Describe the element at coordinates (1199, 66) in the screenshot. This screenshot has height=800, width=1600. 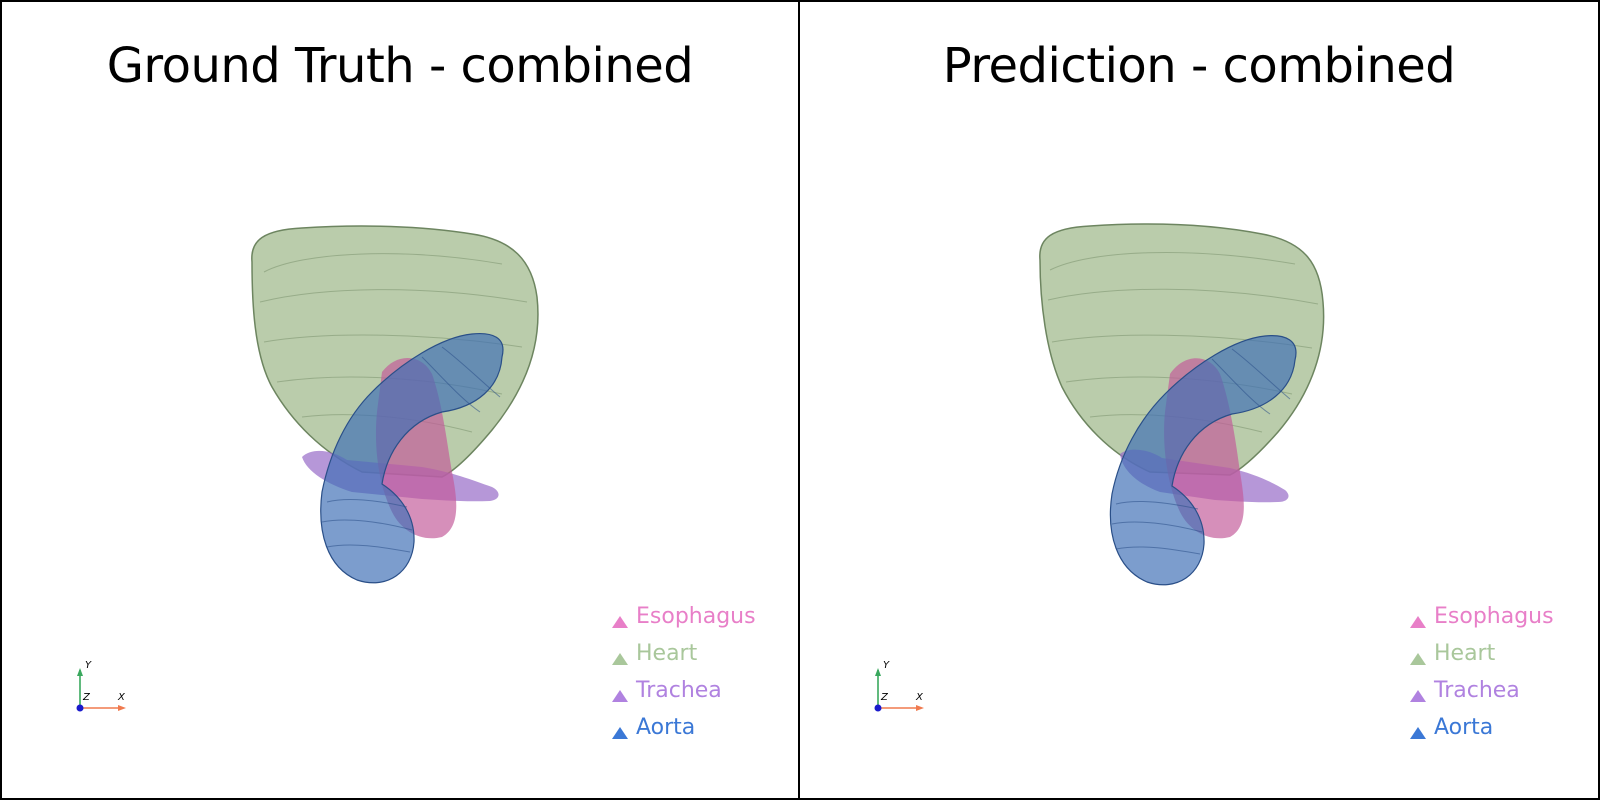
I see `panel-title: Prediction - combined` at that location.